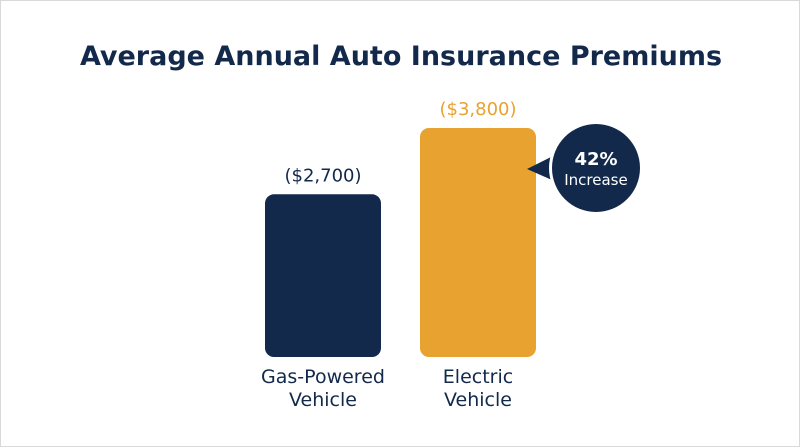 This screenshot has width=800, height=448. I want to click on increase-callout: 42%Increase, so click(585, 168).